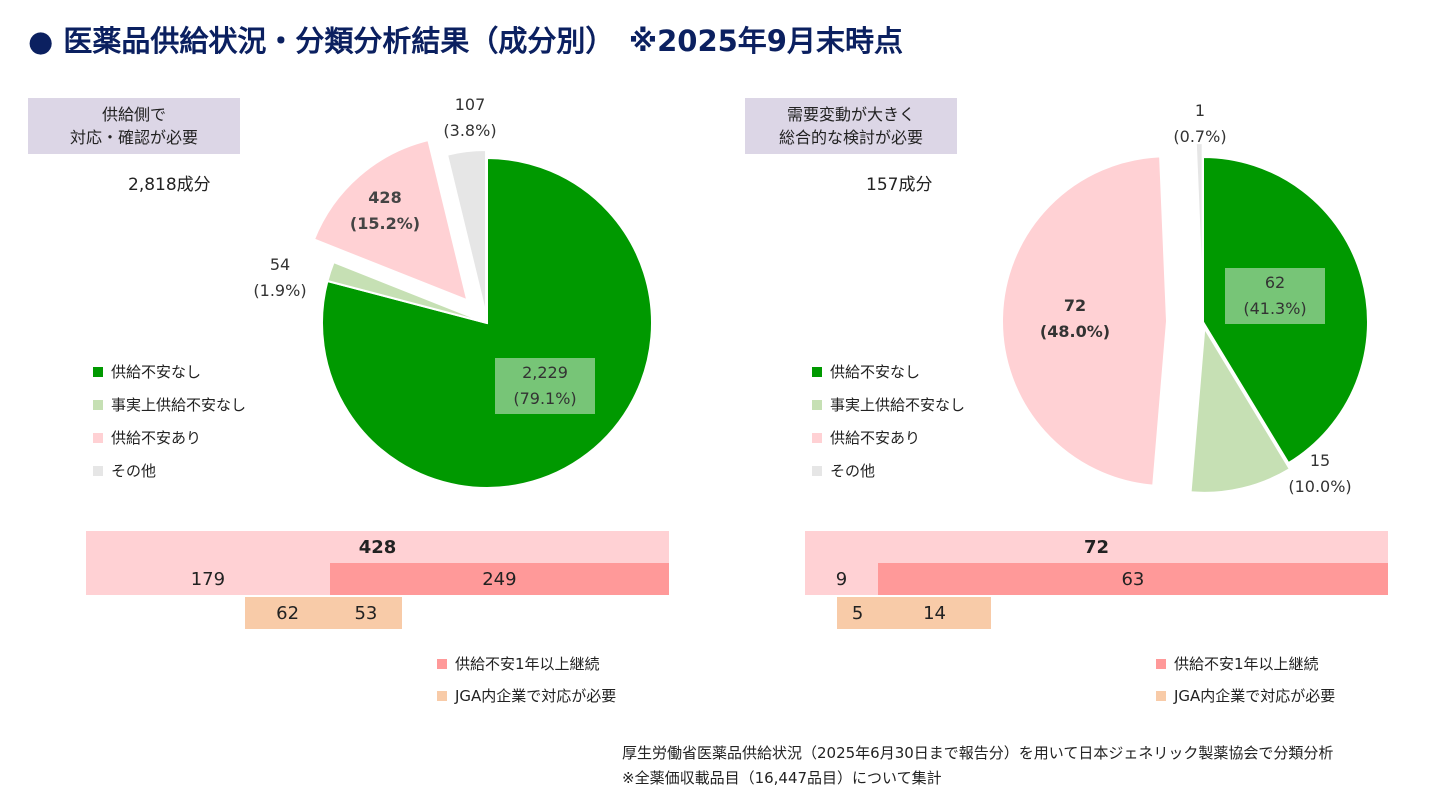 Image resolution: width=1433 pixels, height=806 pixels. Describe the element at coordinates (377, 547) in the screenshot. I see `bar-total: 428` at that location.